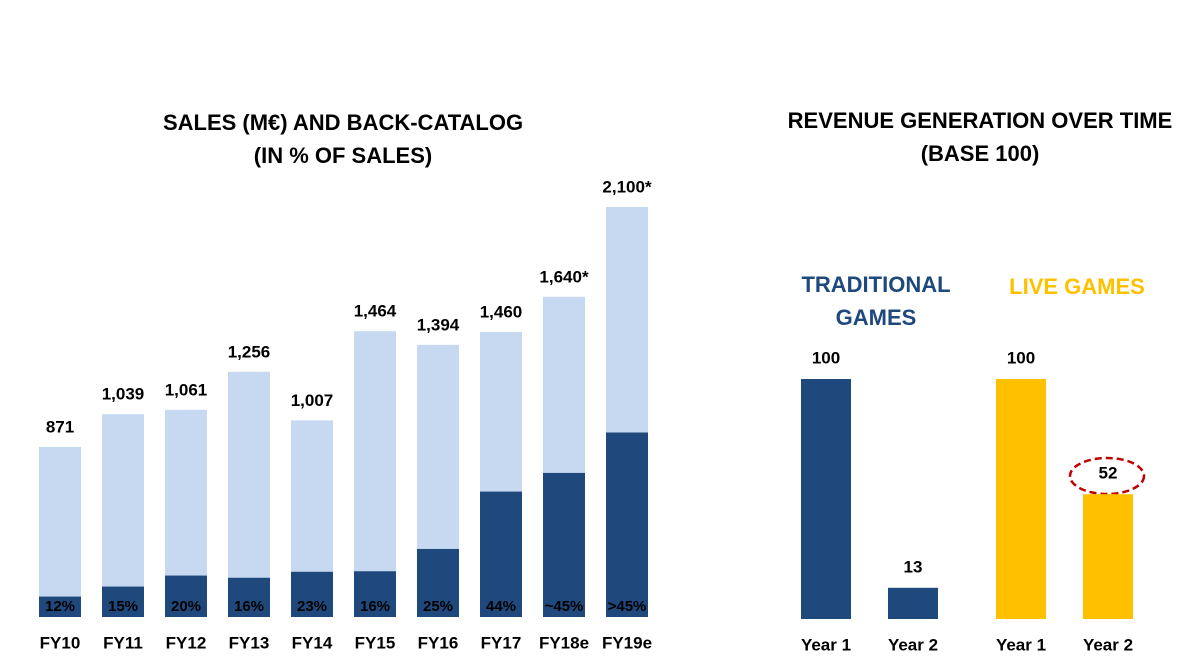 This screenshot has height=670, width=1186. What do you see at coordinates (60, 642) in the screenshot?
I see `x-tick-label: FY10` at bounding box center [60, 642].